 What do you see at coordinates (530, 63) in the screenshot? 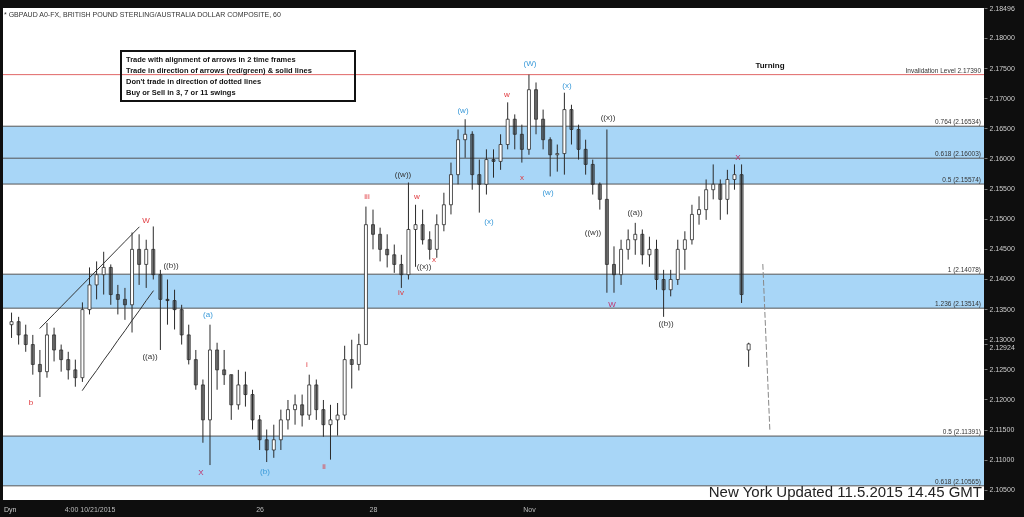
I see `annotation: (W)` at bounding box center [530, 63].